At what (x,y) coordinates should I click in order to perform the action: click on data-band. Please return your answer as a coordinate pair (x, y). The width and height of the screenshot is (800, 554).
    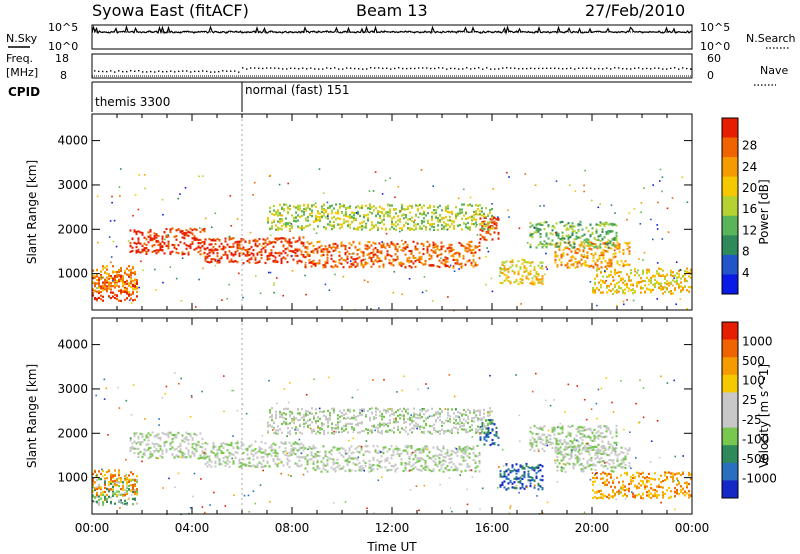
    Looking at the image, I should click on (115, 492).